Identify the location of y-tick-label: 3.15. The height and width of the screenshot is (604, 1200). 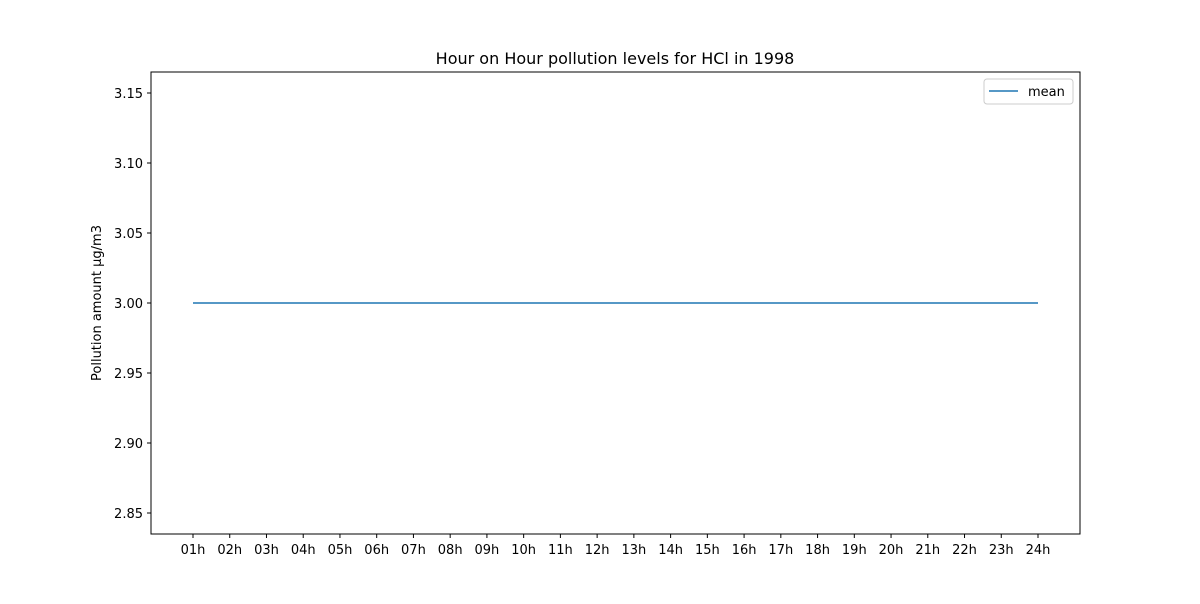
(128, 94).